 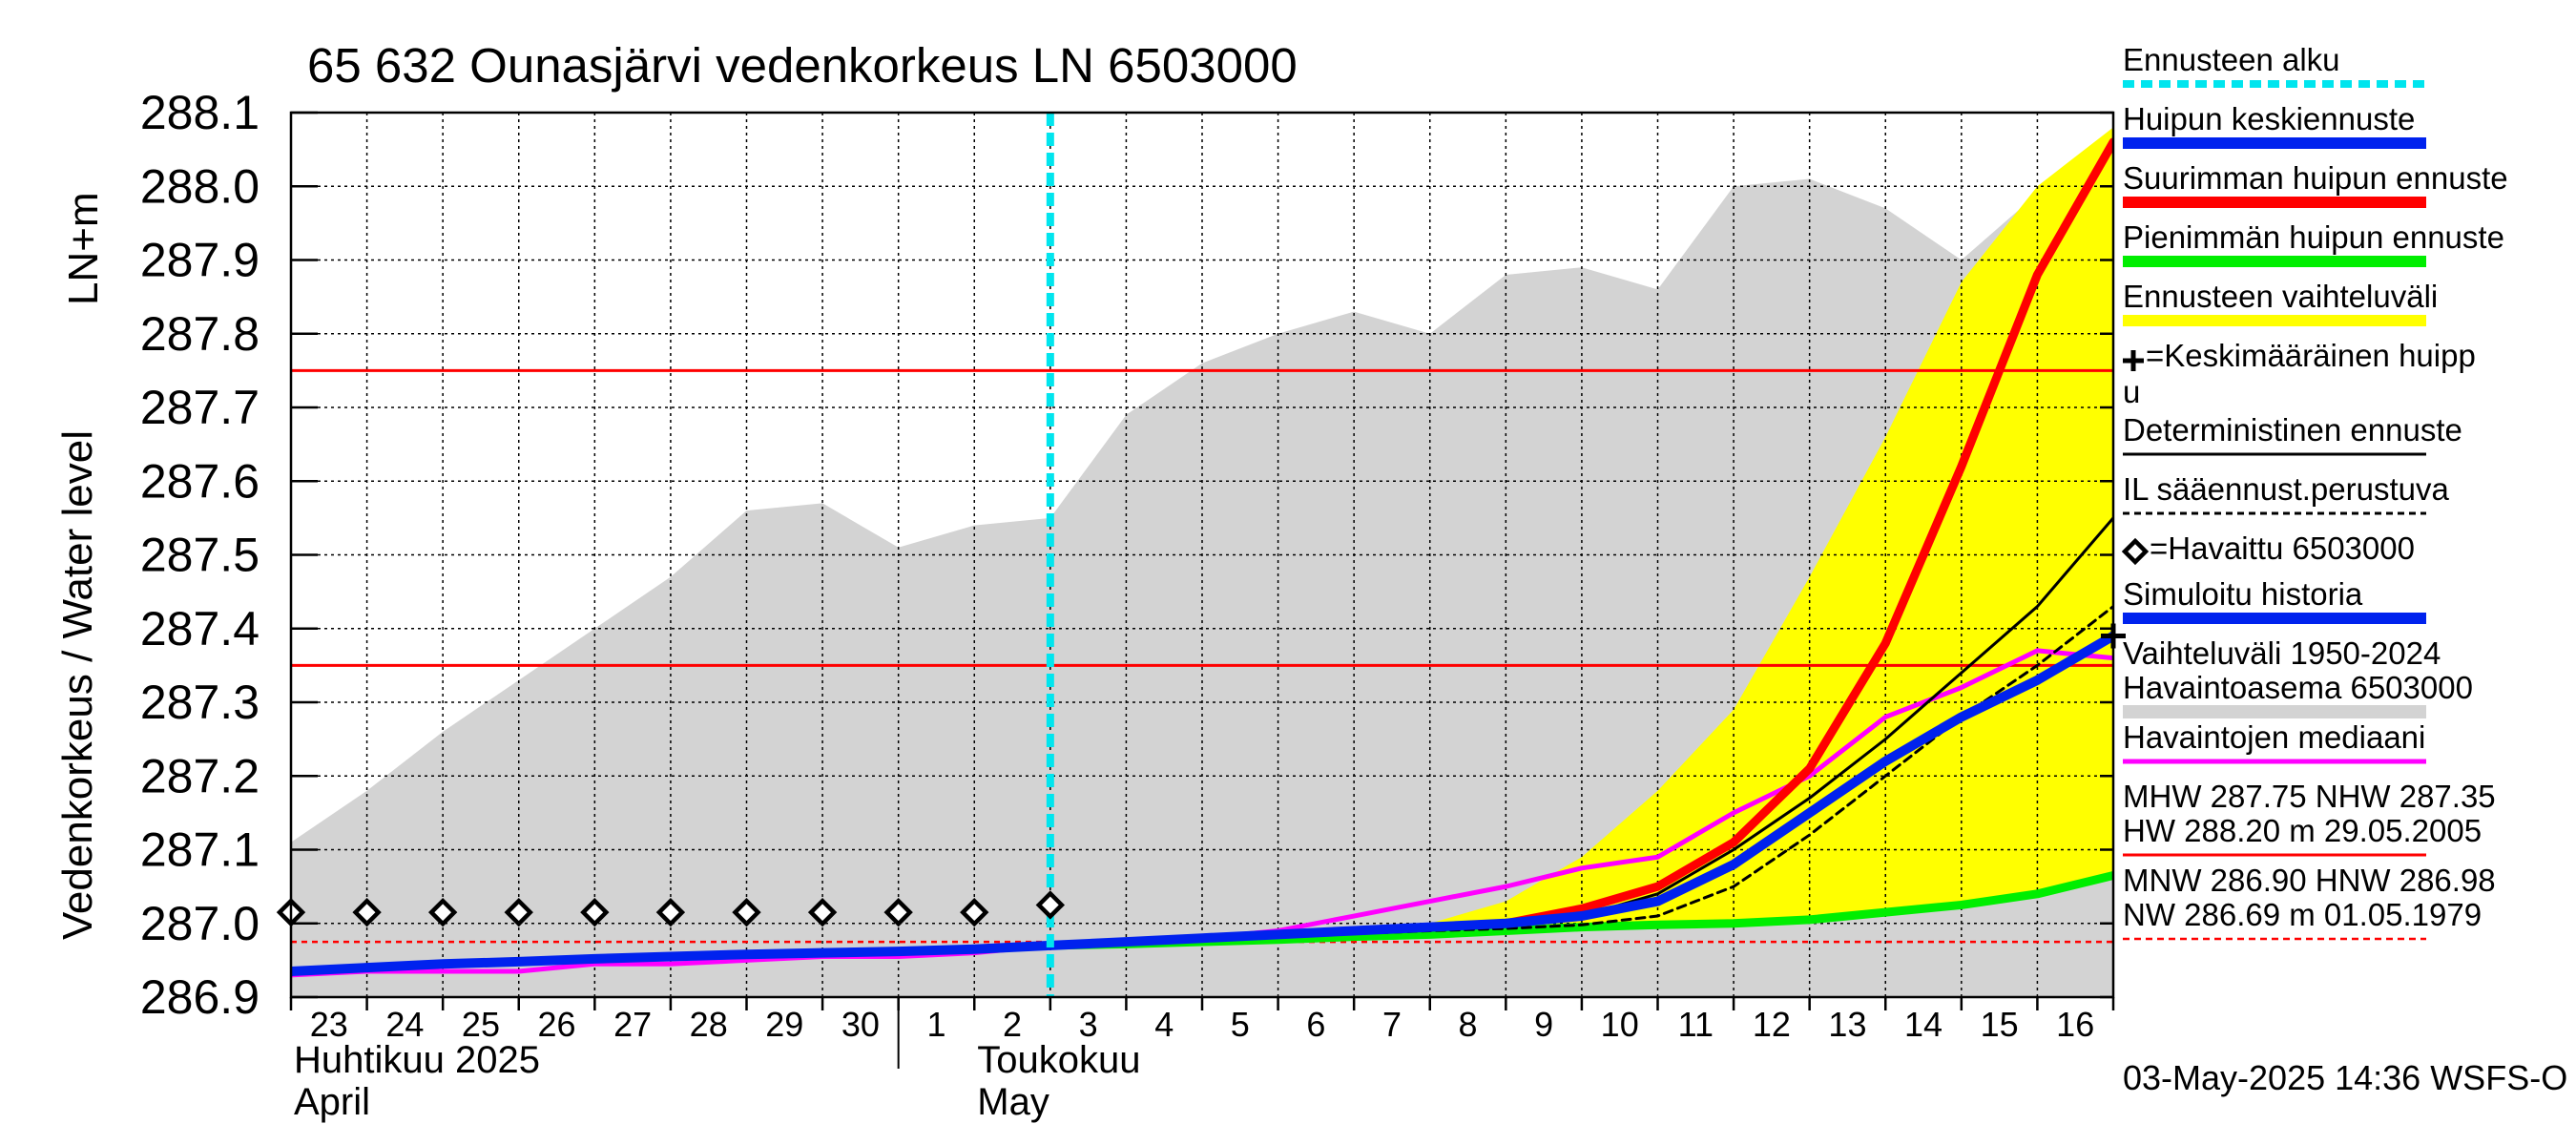 I want to click on legend-label: MHW 287.75 NHW 287.35, so click(x=2309, y=797).